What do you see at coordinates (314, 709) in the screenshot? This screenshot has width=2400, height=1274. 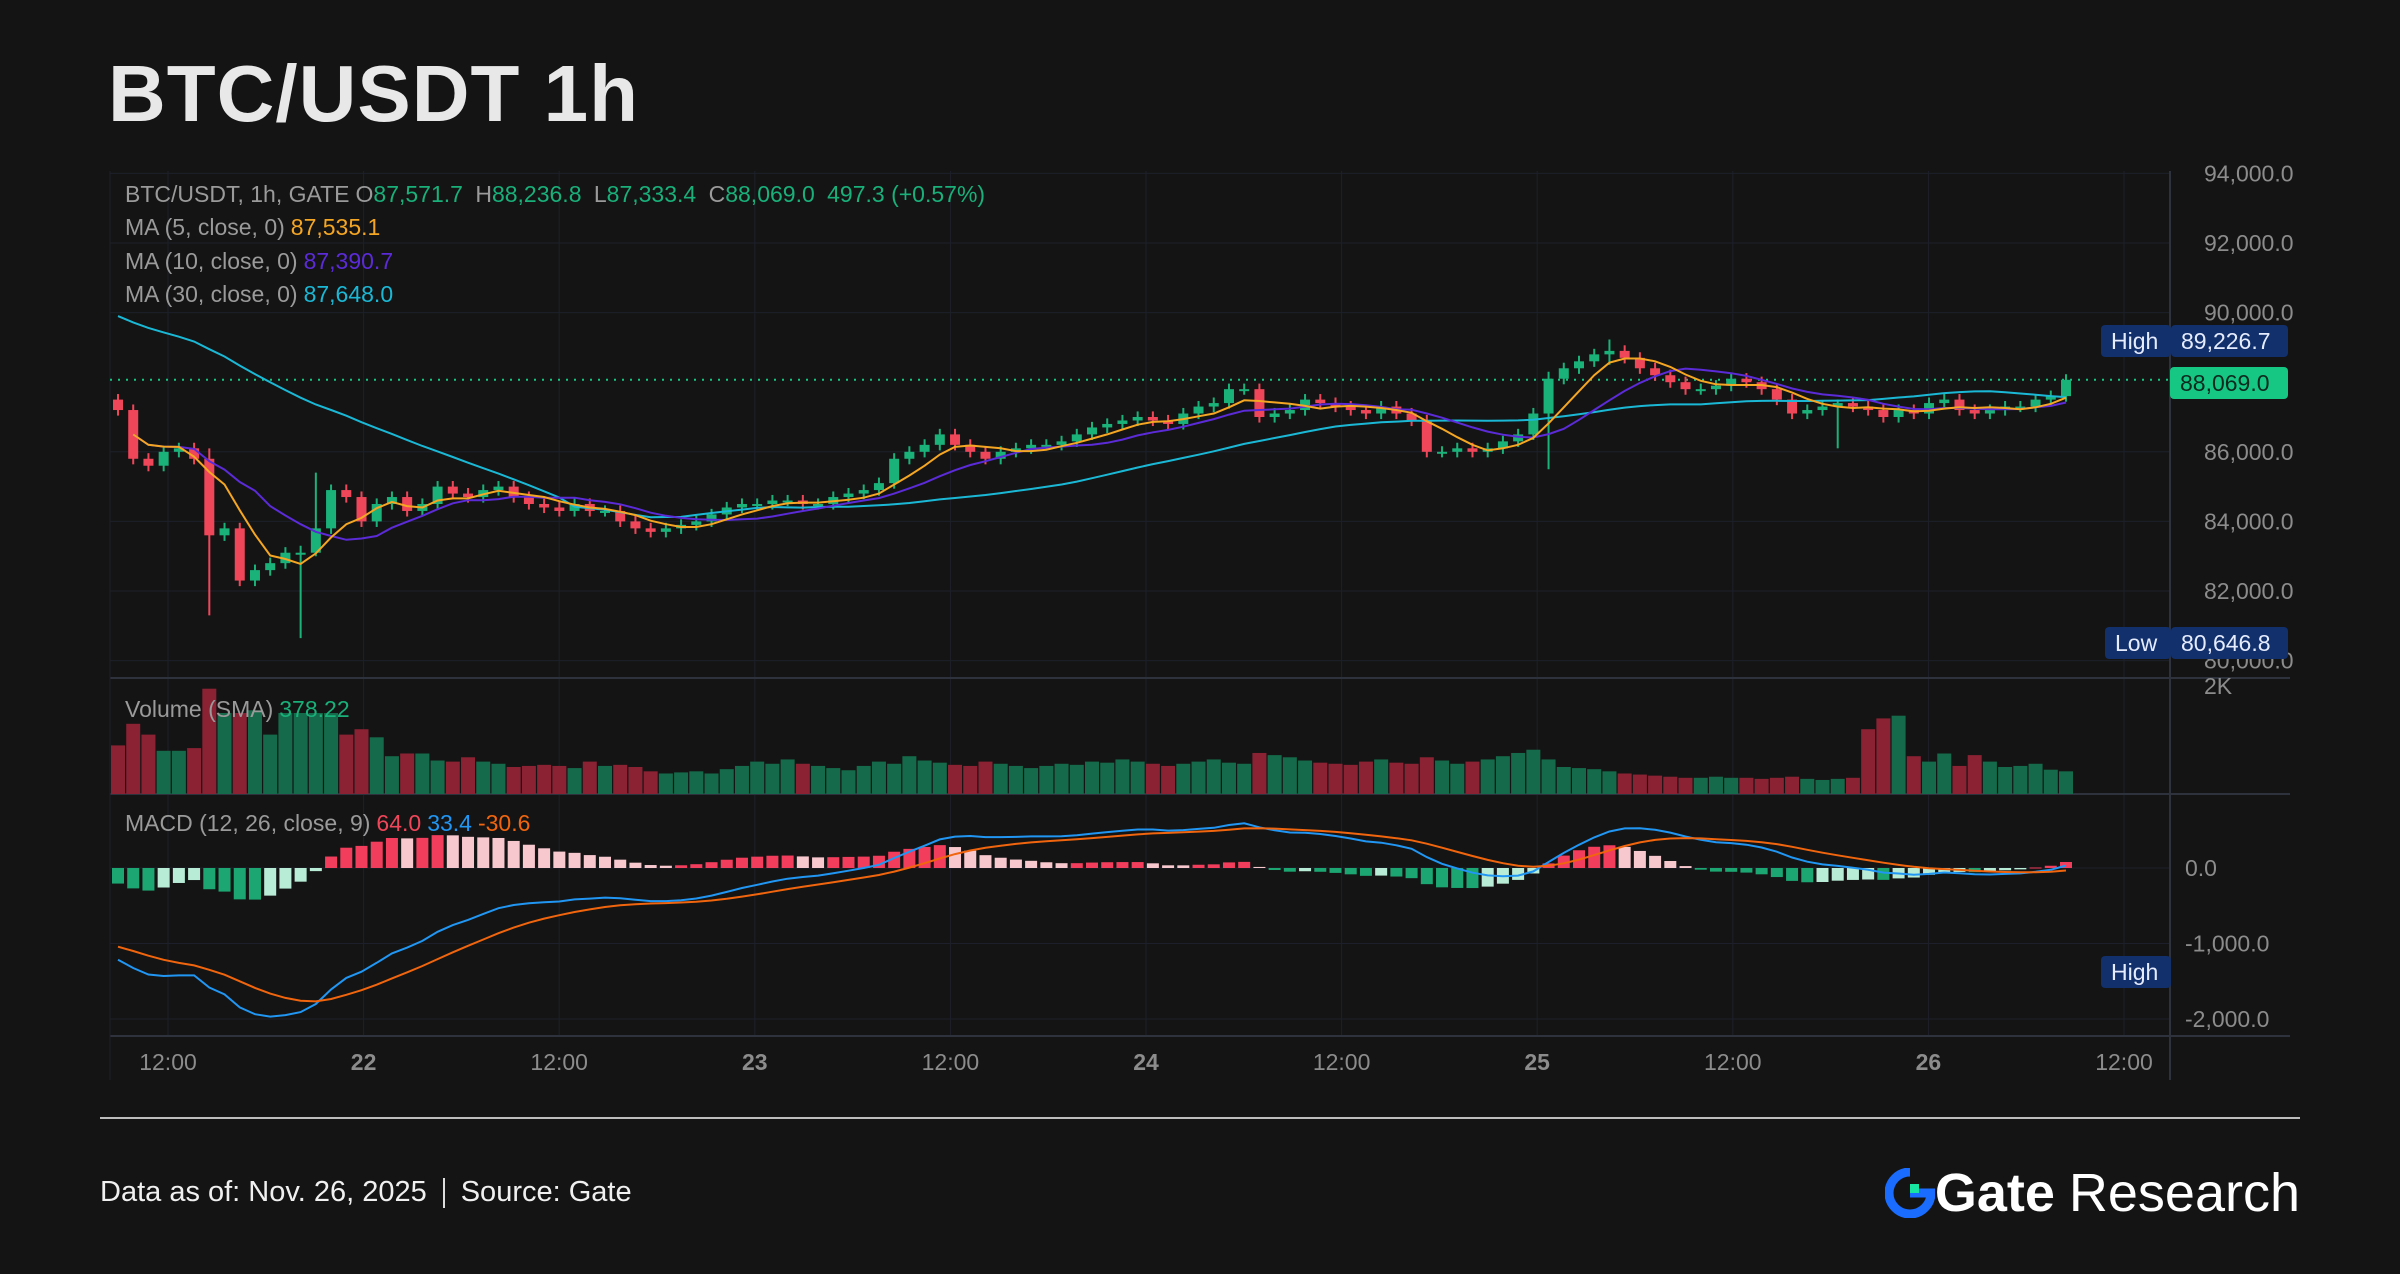 I see `volume-value: 378.22` at bounding box center [314, 709].